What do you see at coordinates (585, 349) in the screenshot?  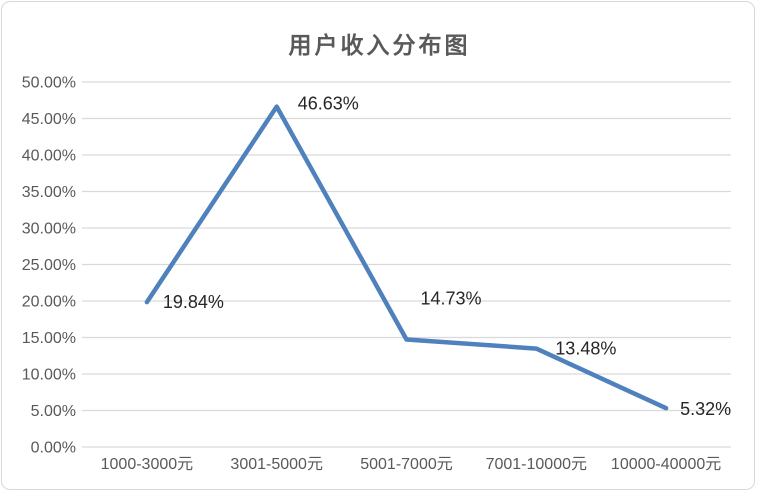 I see `data-label: 13.48%` at bounding box center [585, 349].